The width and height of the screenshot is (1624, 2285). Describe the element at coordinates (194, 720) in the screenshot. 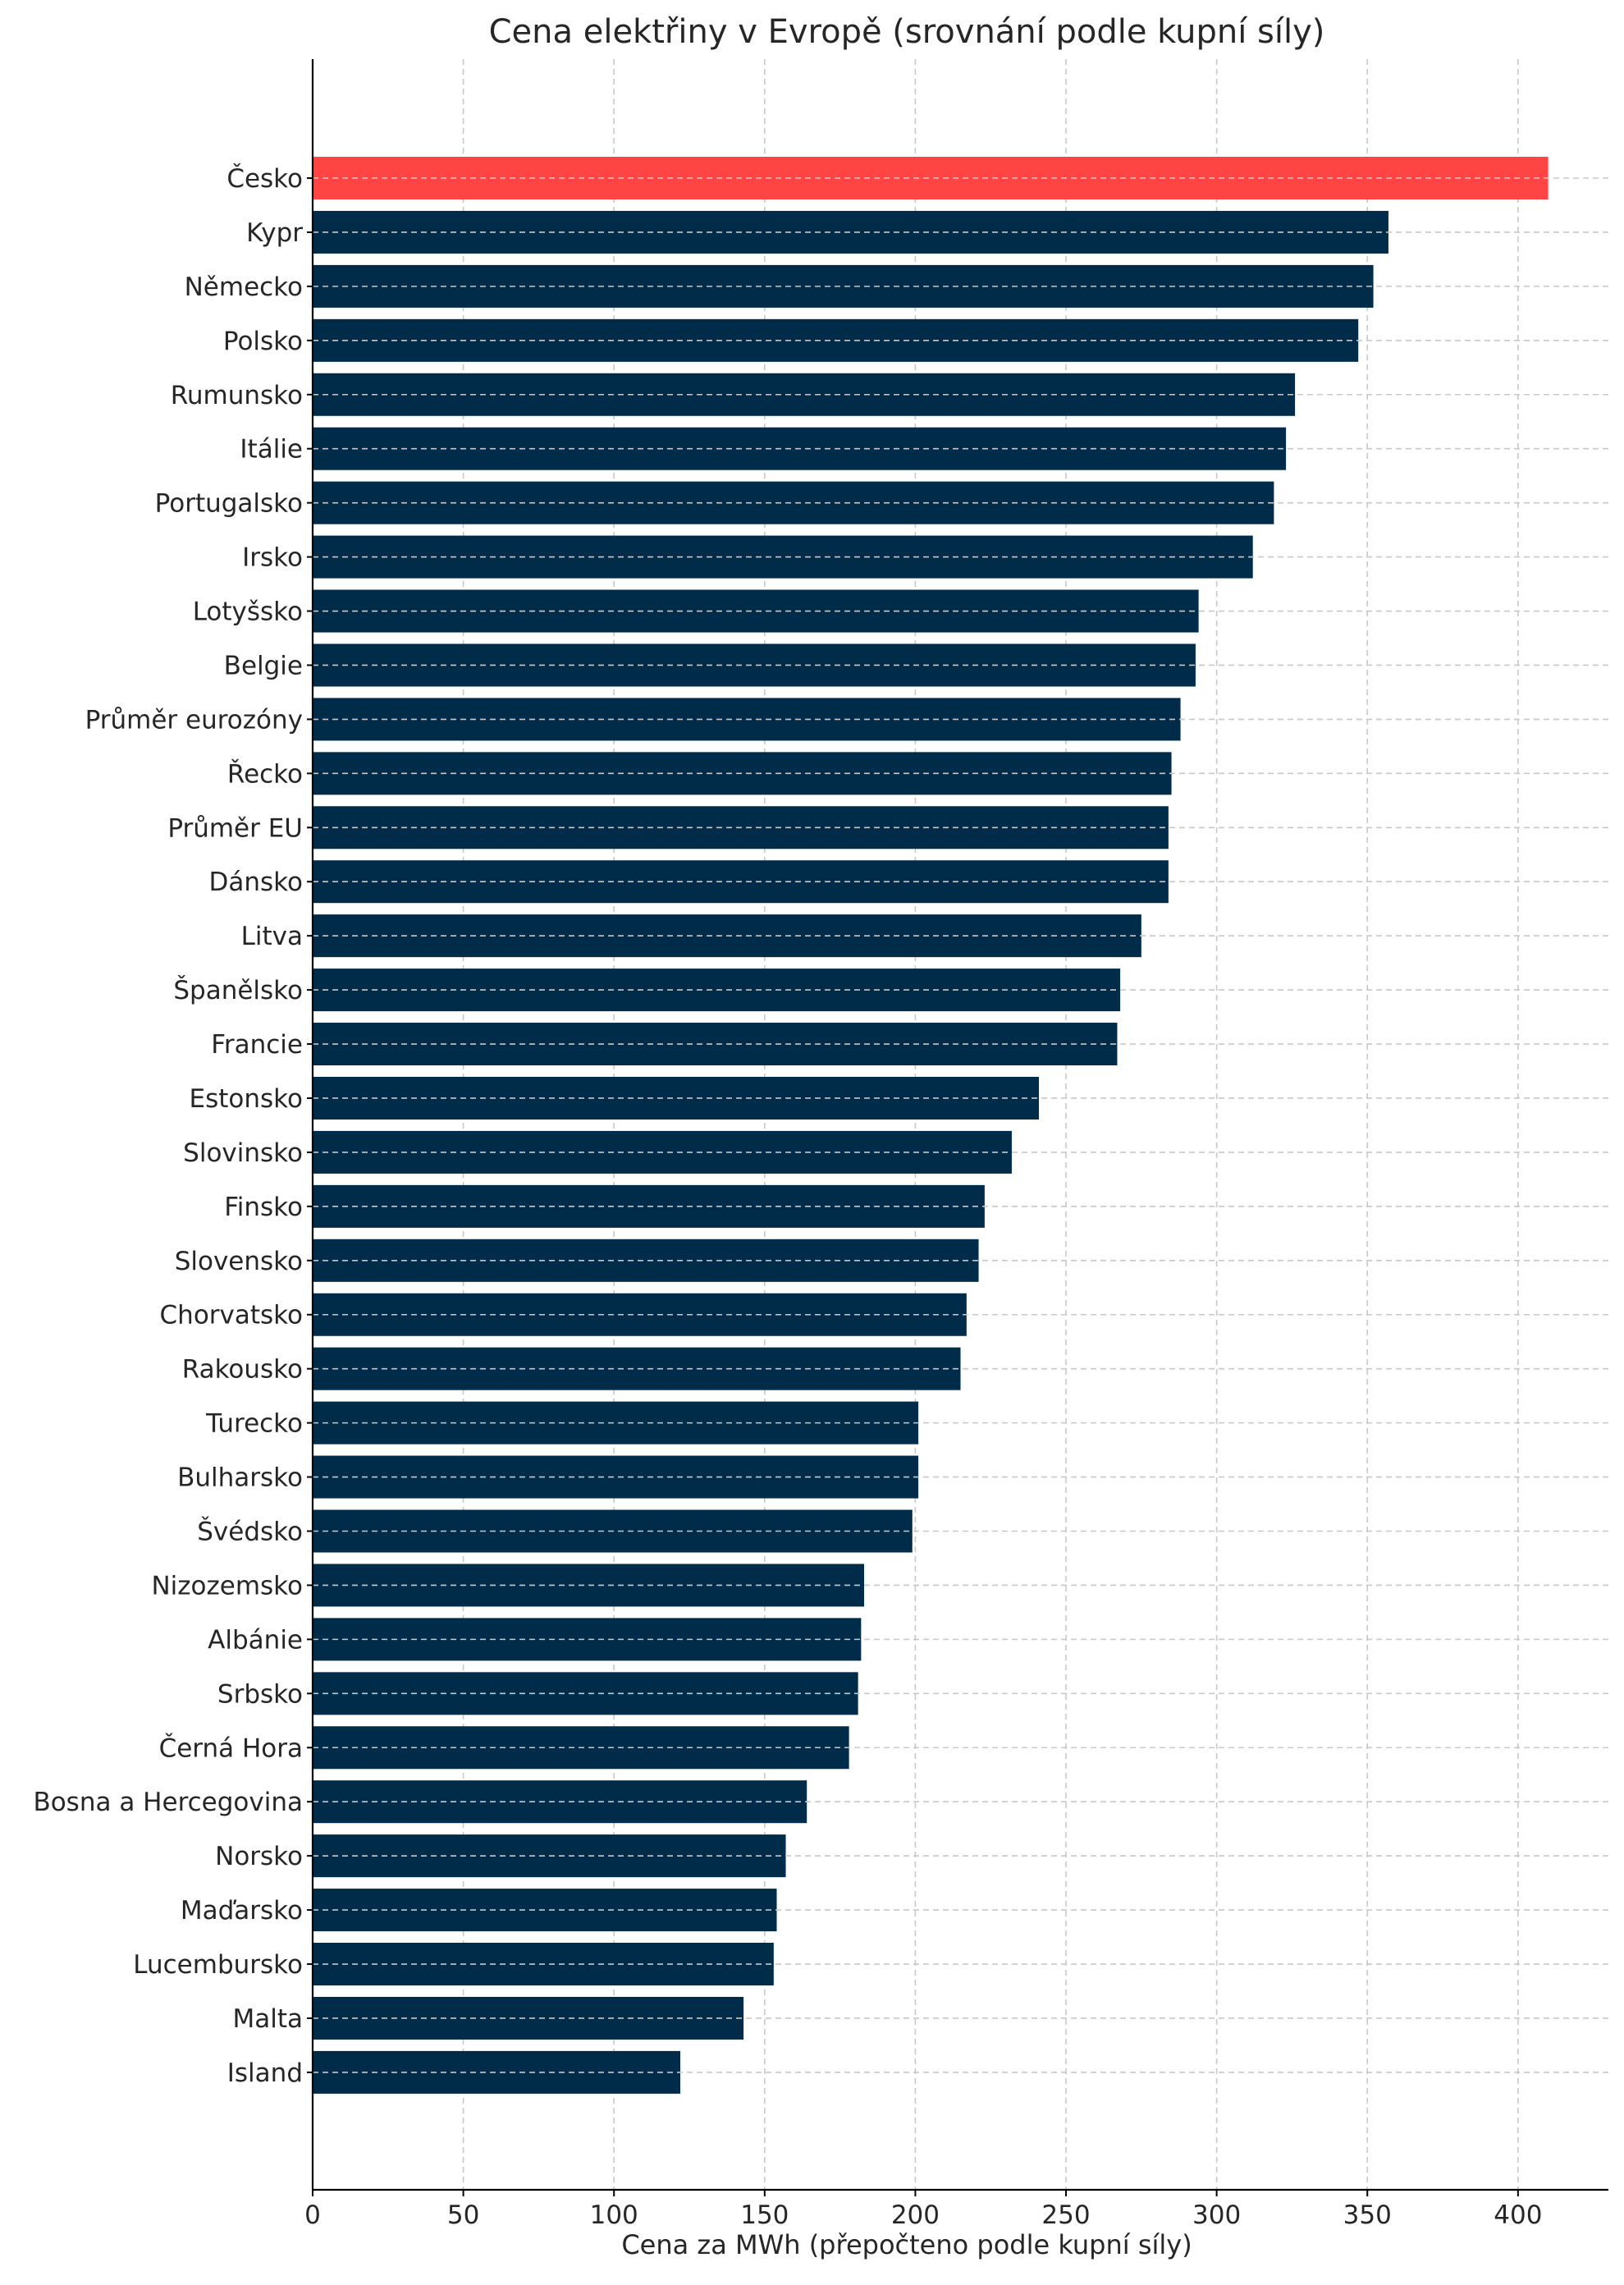

I see `category-label: Průměr eurozóny` at that location.